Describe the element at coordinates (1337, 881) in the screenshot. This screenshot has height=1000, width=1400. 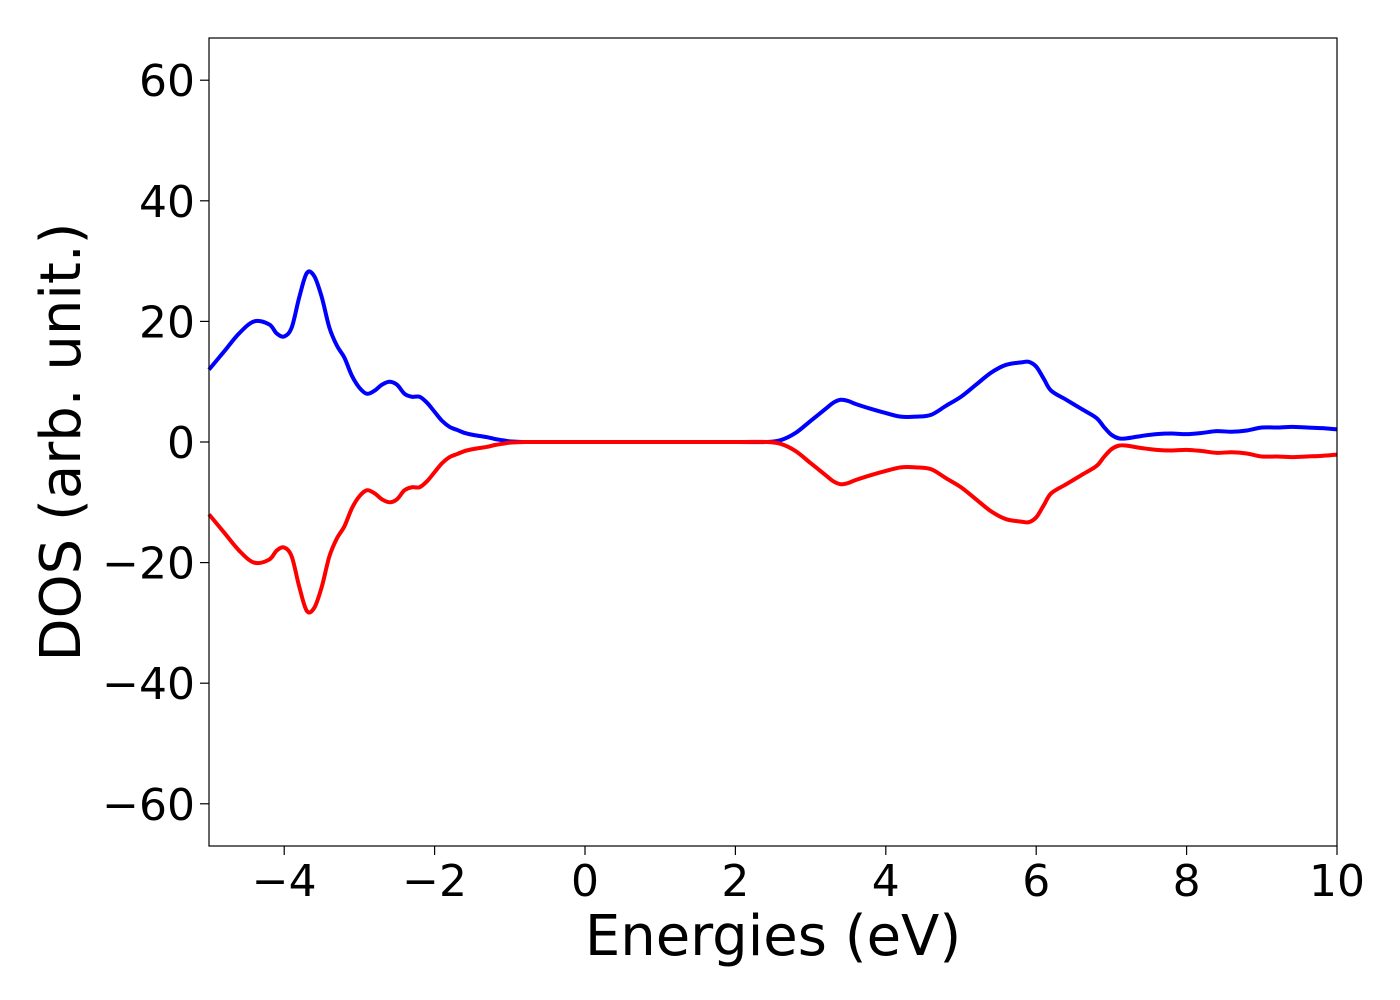
I see `x-tick-label: 10` at that location.